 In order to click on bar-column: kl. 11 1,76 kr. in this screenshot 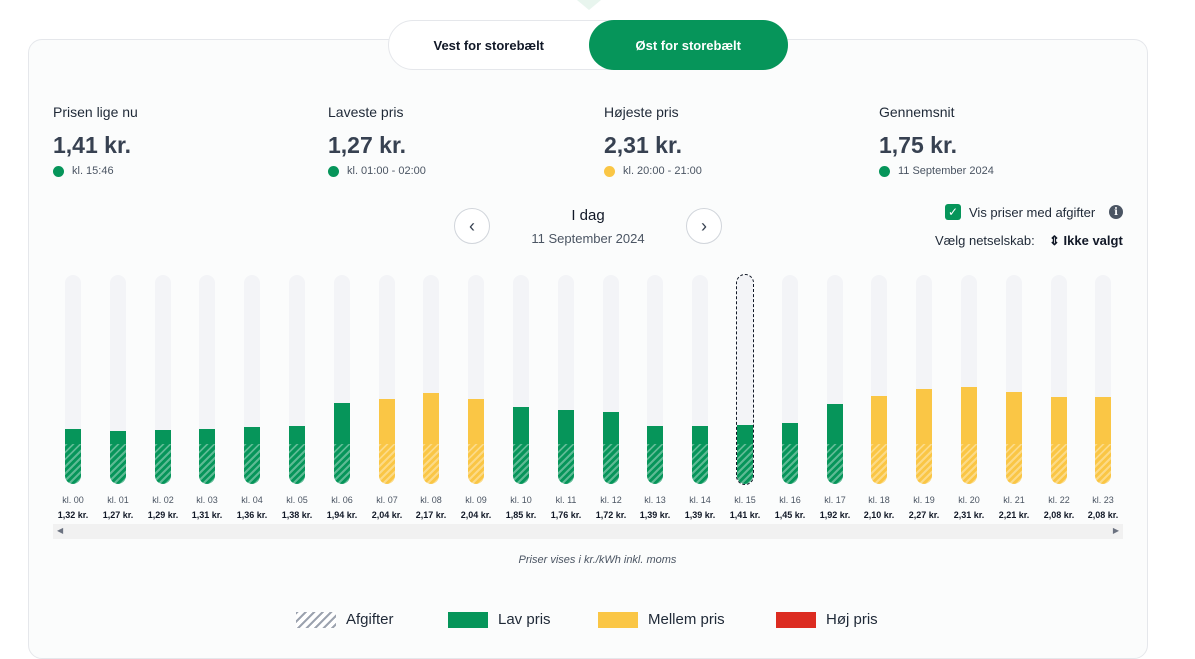, I will do `click(566, 395)`.